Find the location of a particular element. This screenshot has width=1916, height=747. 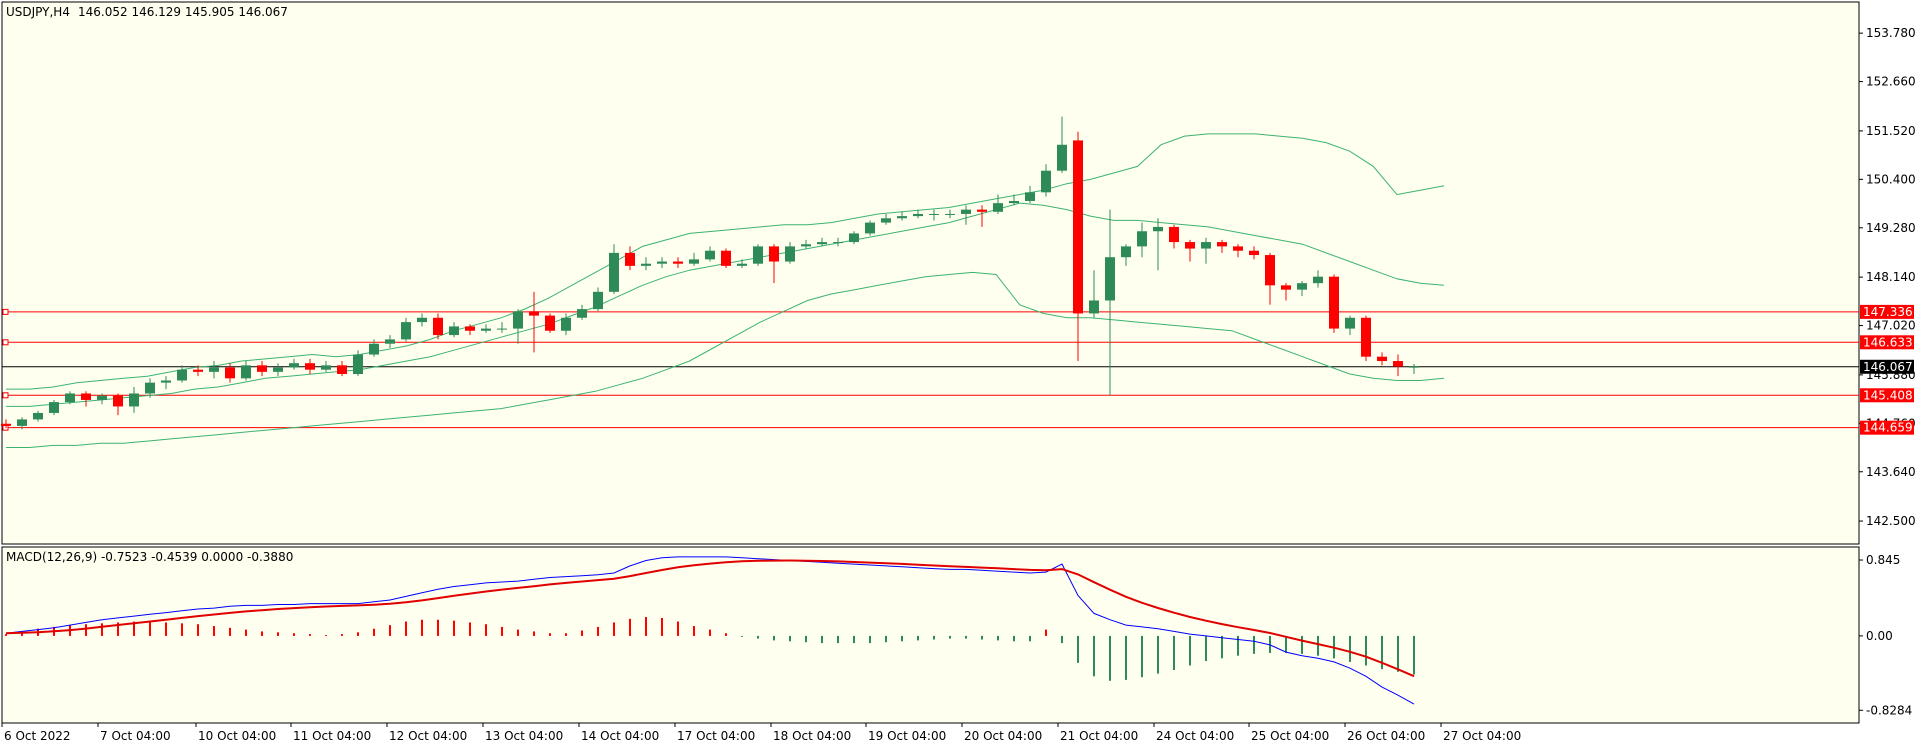

chart-symbol: USDJPY,H4 is located at coordinates (38, 12).